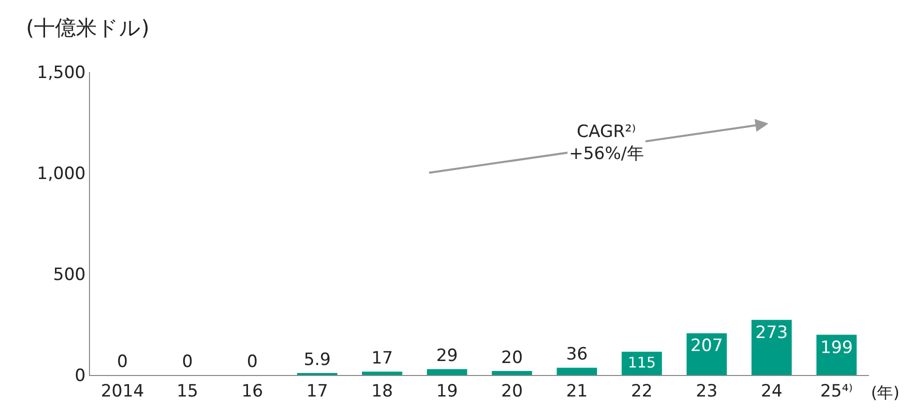  Describe the element at coordinates (606, 143) in the screenshot. I see `annotation: CAGR²⁾ +56%/年` at that location.